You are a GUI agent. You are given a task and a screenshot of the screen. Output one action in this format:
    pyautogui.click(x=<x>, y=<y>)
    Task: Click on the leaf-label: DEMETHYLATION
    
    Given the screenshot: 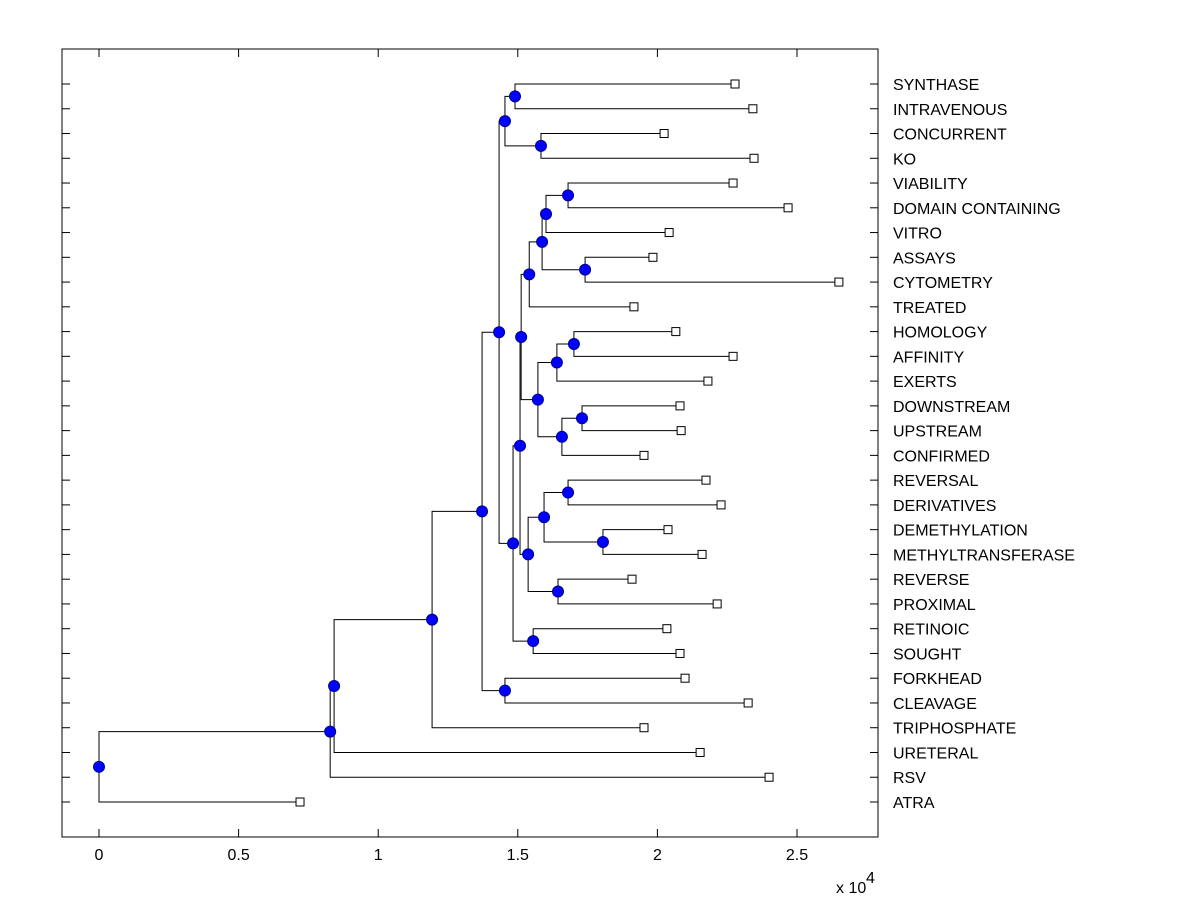 What is the action you would take?
    pyautogui.click(x=960, y=531)
    